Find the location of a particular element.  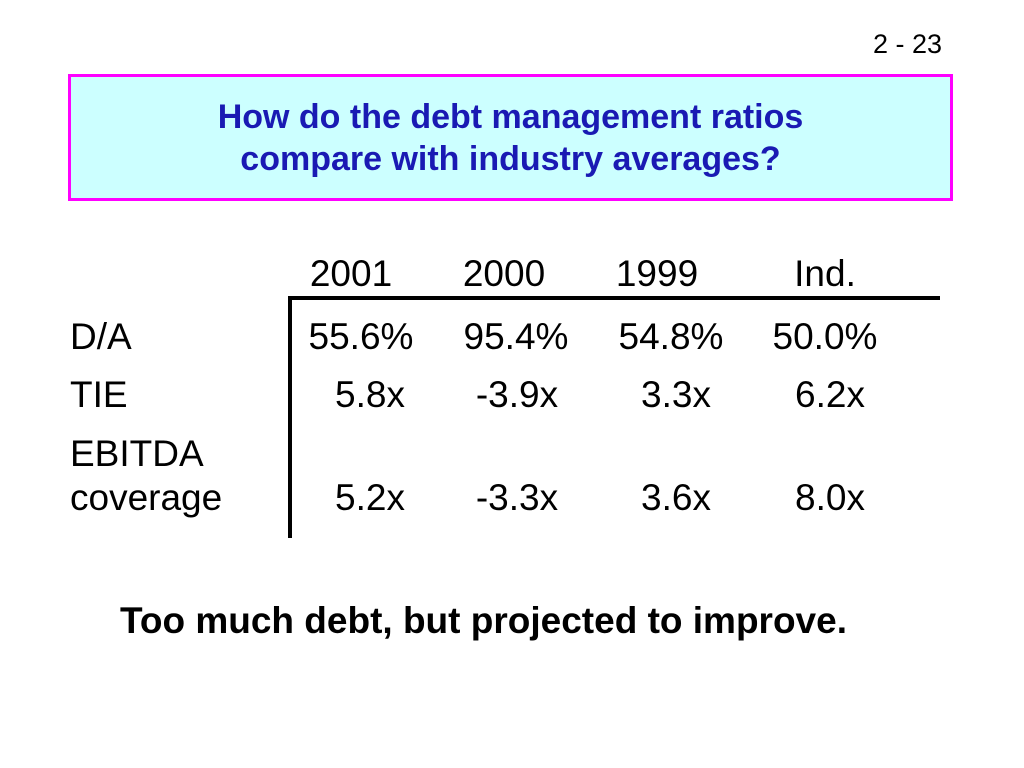

column-header-industry: Ind. is located at coordinates (825, 273).